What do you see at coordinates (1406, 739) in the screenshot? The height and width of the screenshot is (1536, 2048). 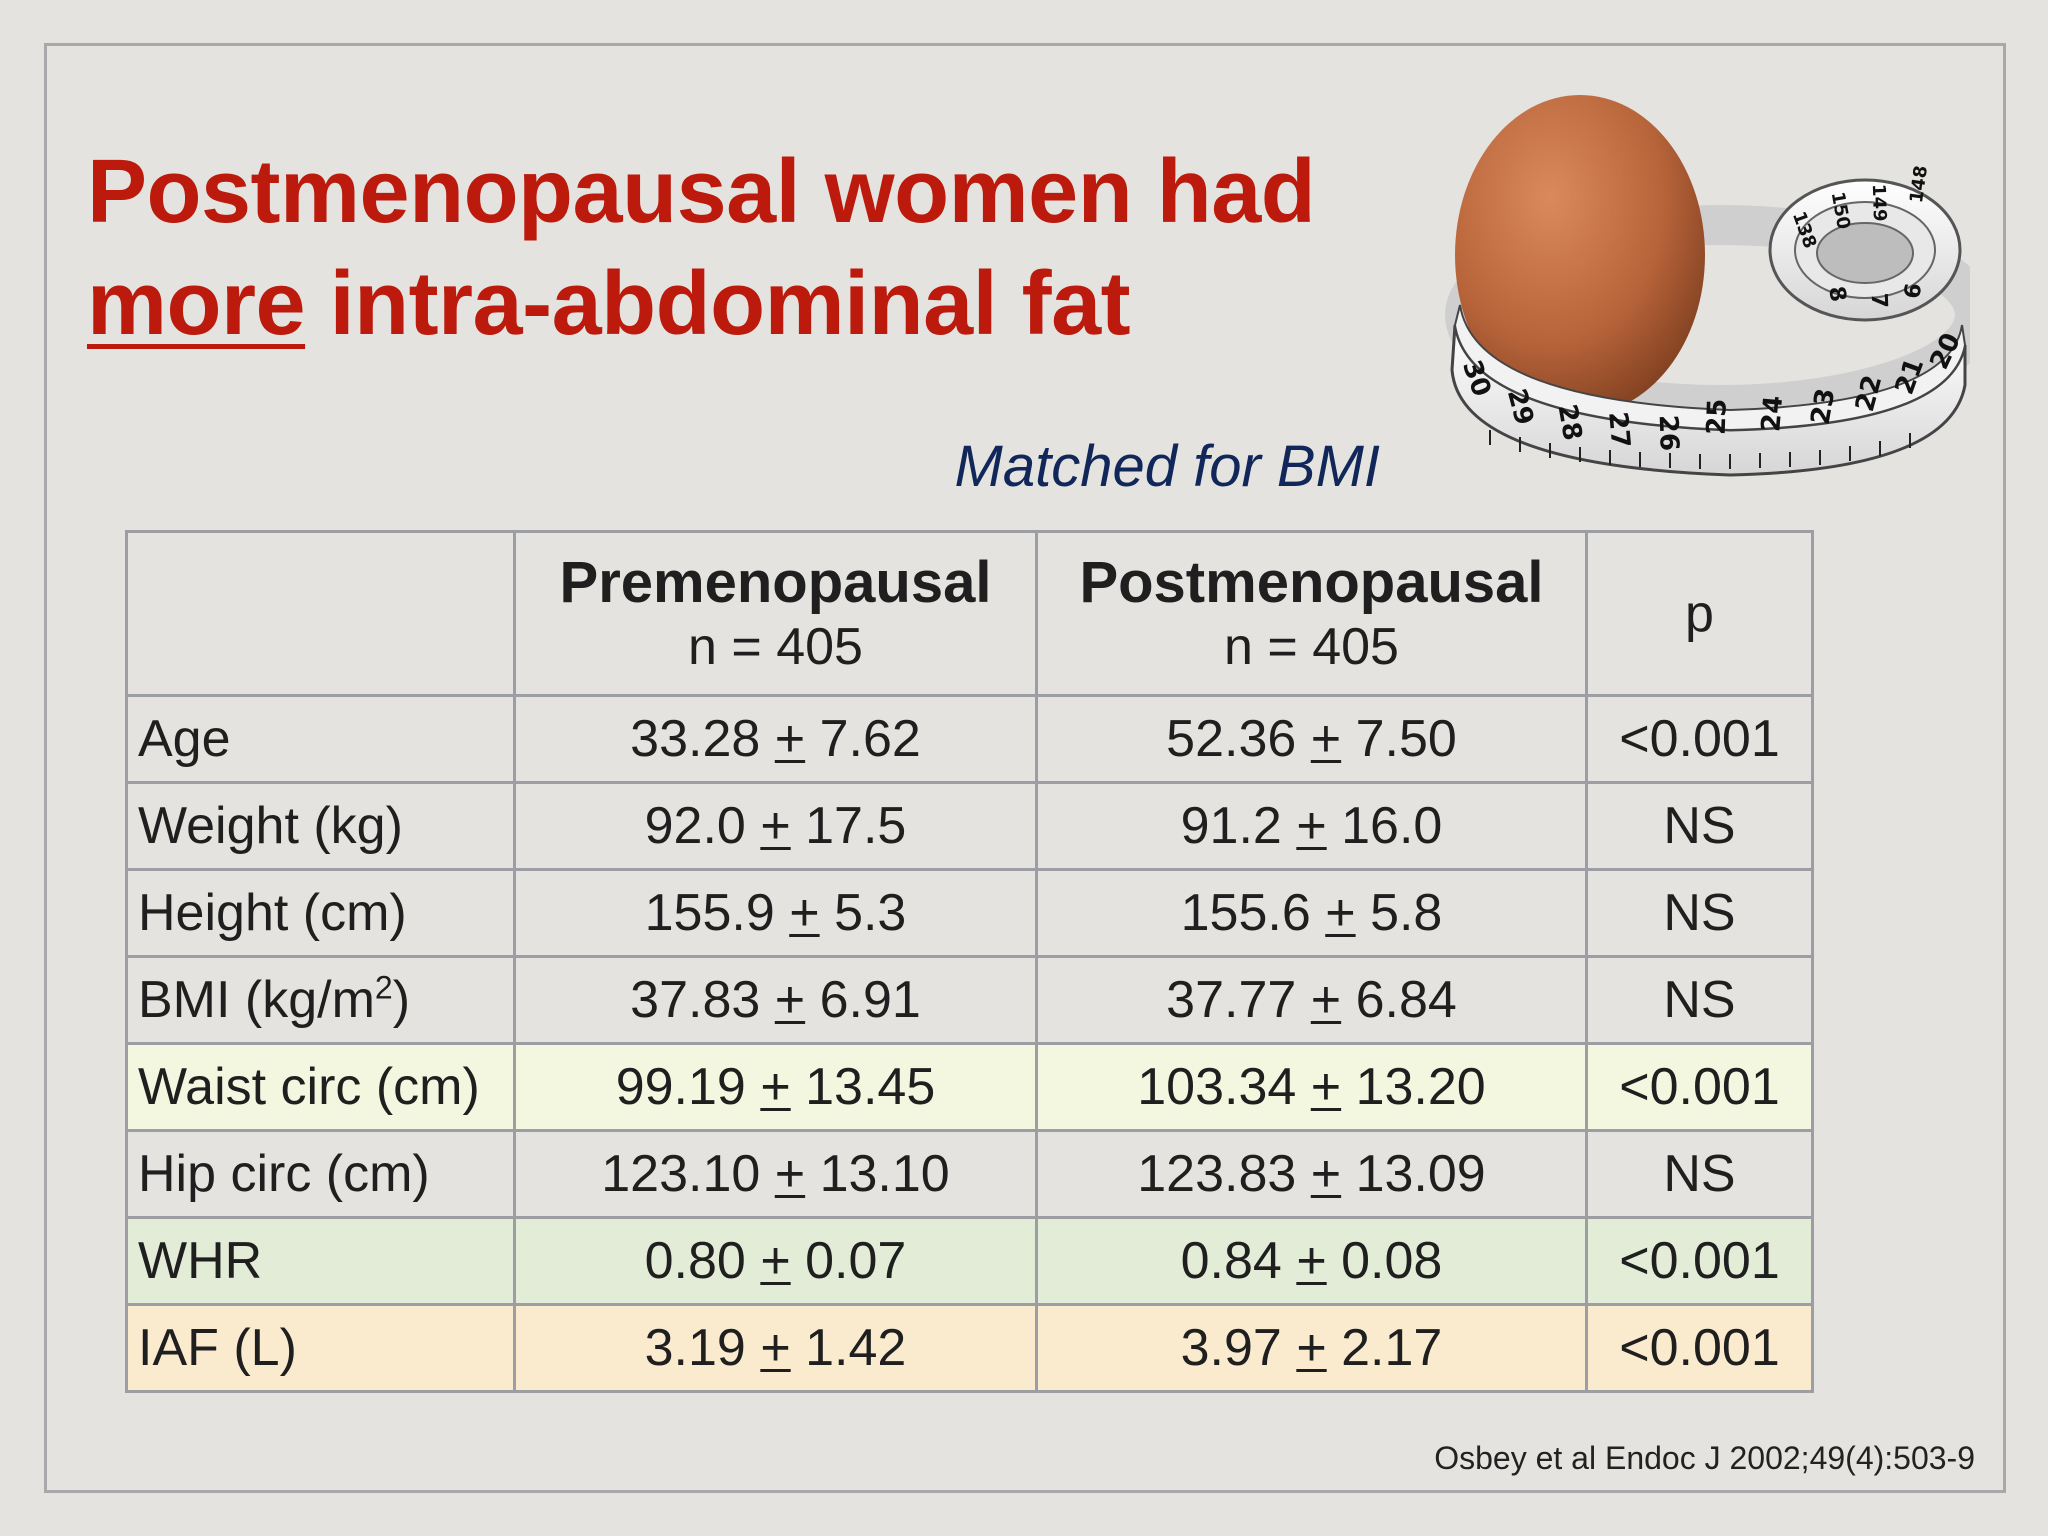 I see `post-sd: 7.50` at bounding box center [1406, 739].